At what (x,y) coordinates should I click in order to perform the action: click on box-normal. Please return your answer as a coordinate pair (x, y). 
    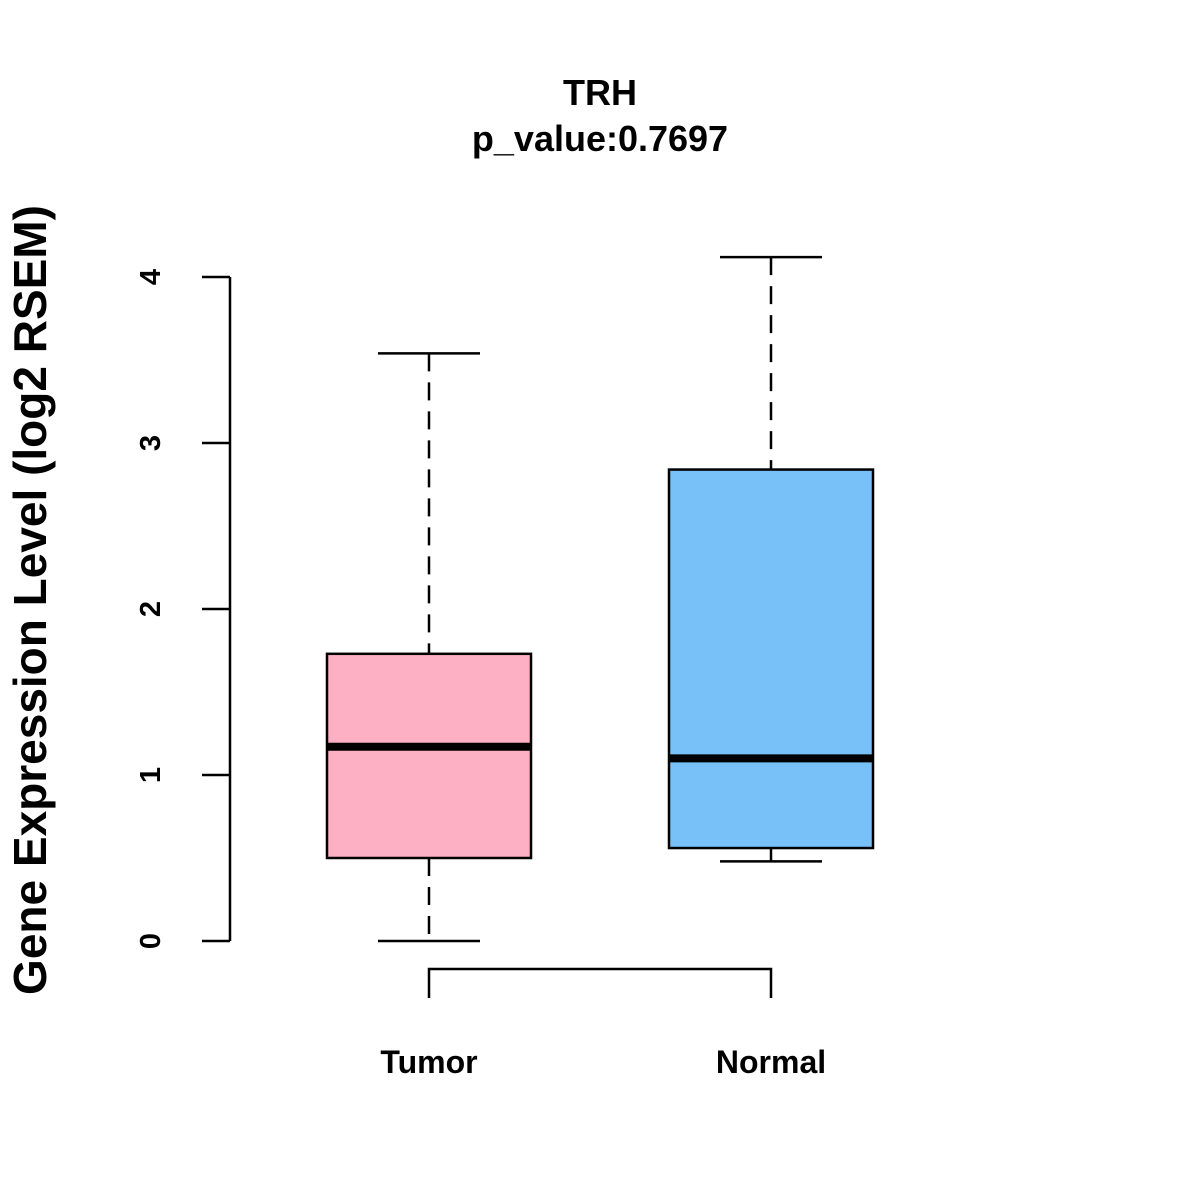
    Looking at the image, I should click on (771, 559).